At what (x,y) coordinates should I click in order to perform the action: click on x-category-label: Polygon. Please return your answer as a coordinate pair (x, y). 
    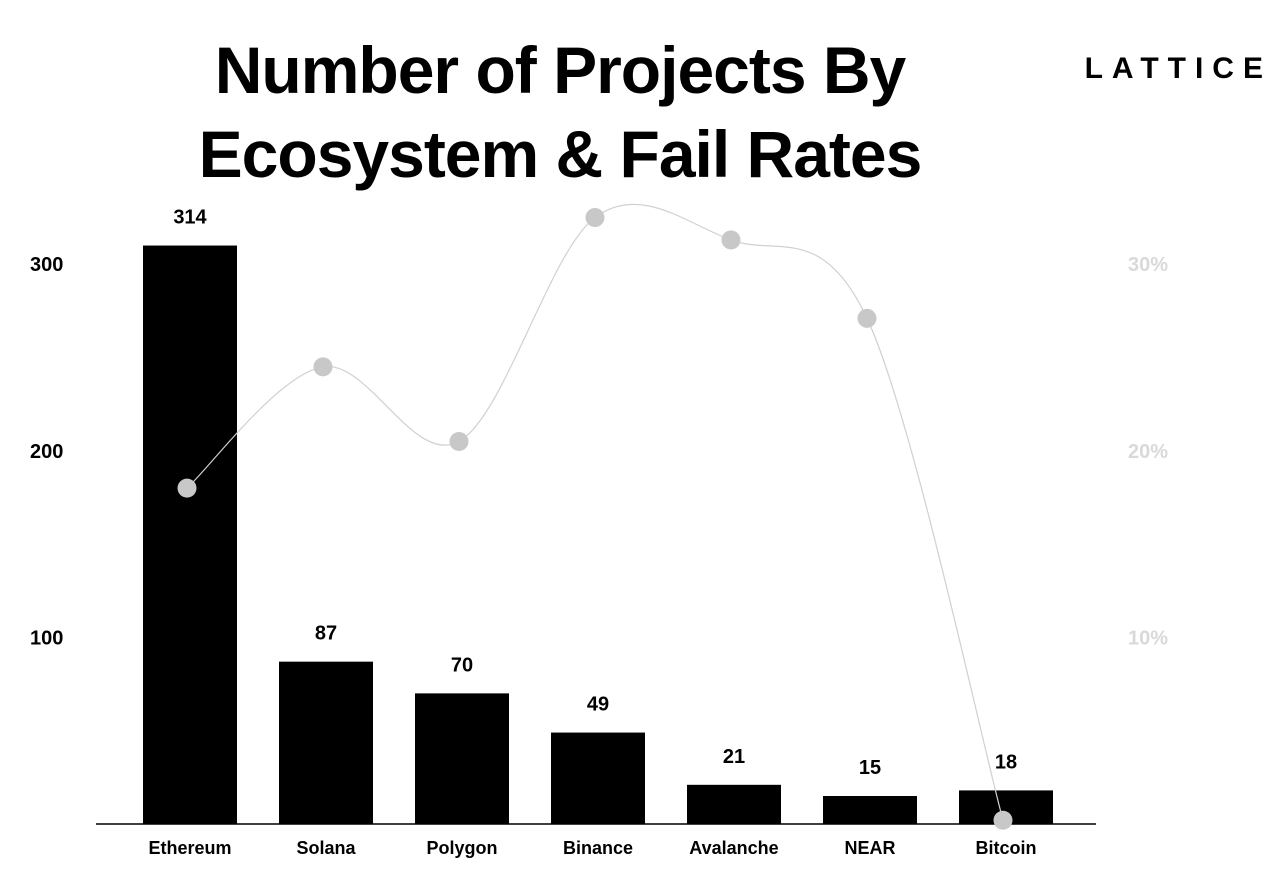
    Looking at the image, I should click on (462, 848).